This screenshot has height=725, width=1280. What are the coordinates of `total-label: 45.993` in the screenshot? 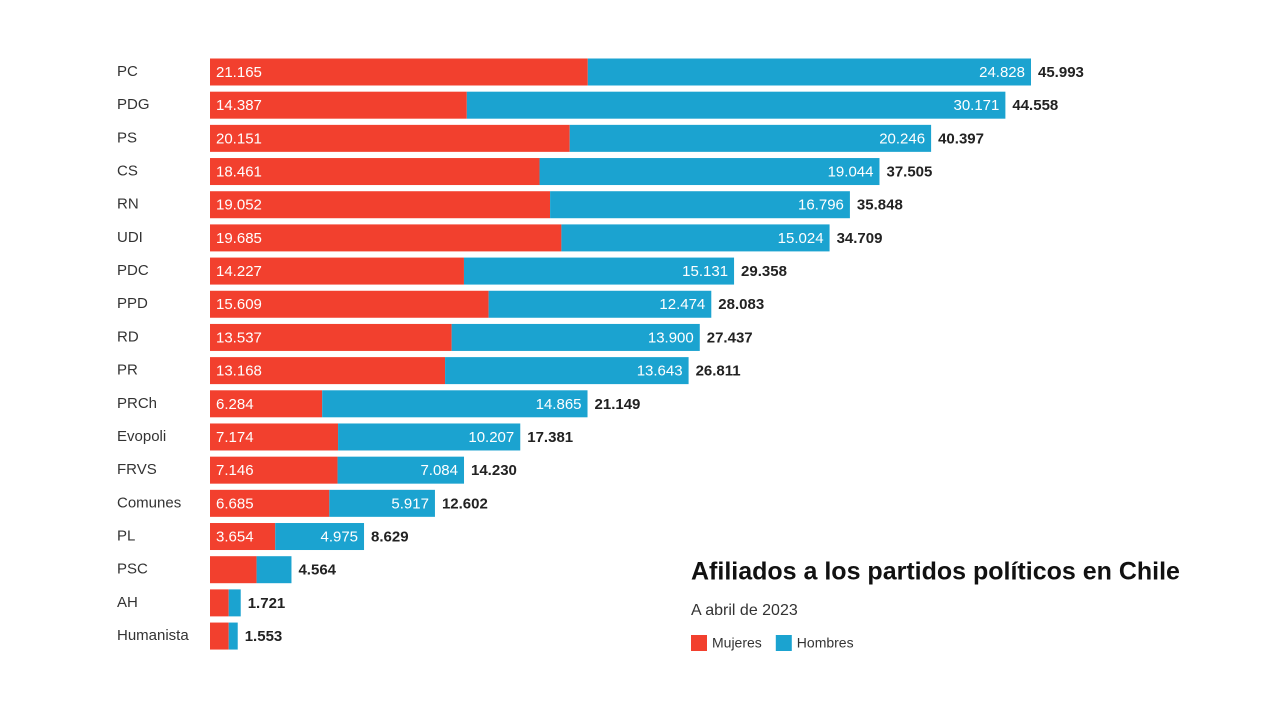 It's located at (1061, 72).